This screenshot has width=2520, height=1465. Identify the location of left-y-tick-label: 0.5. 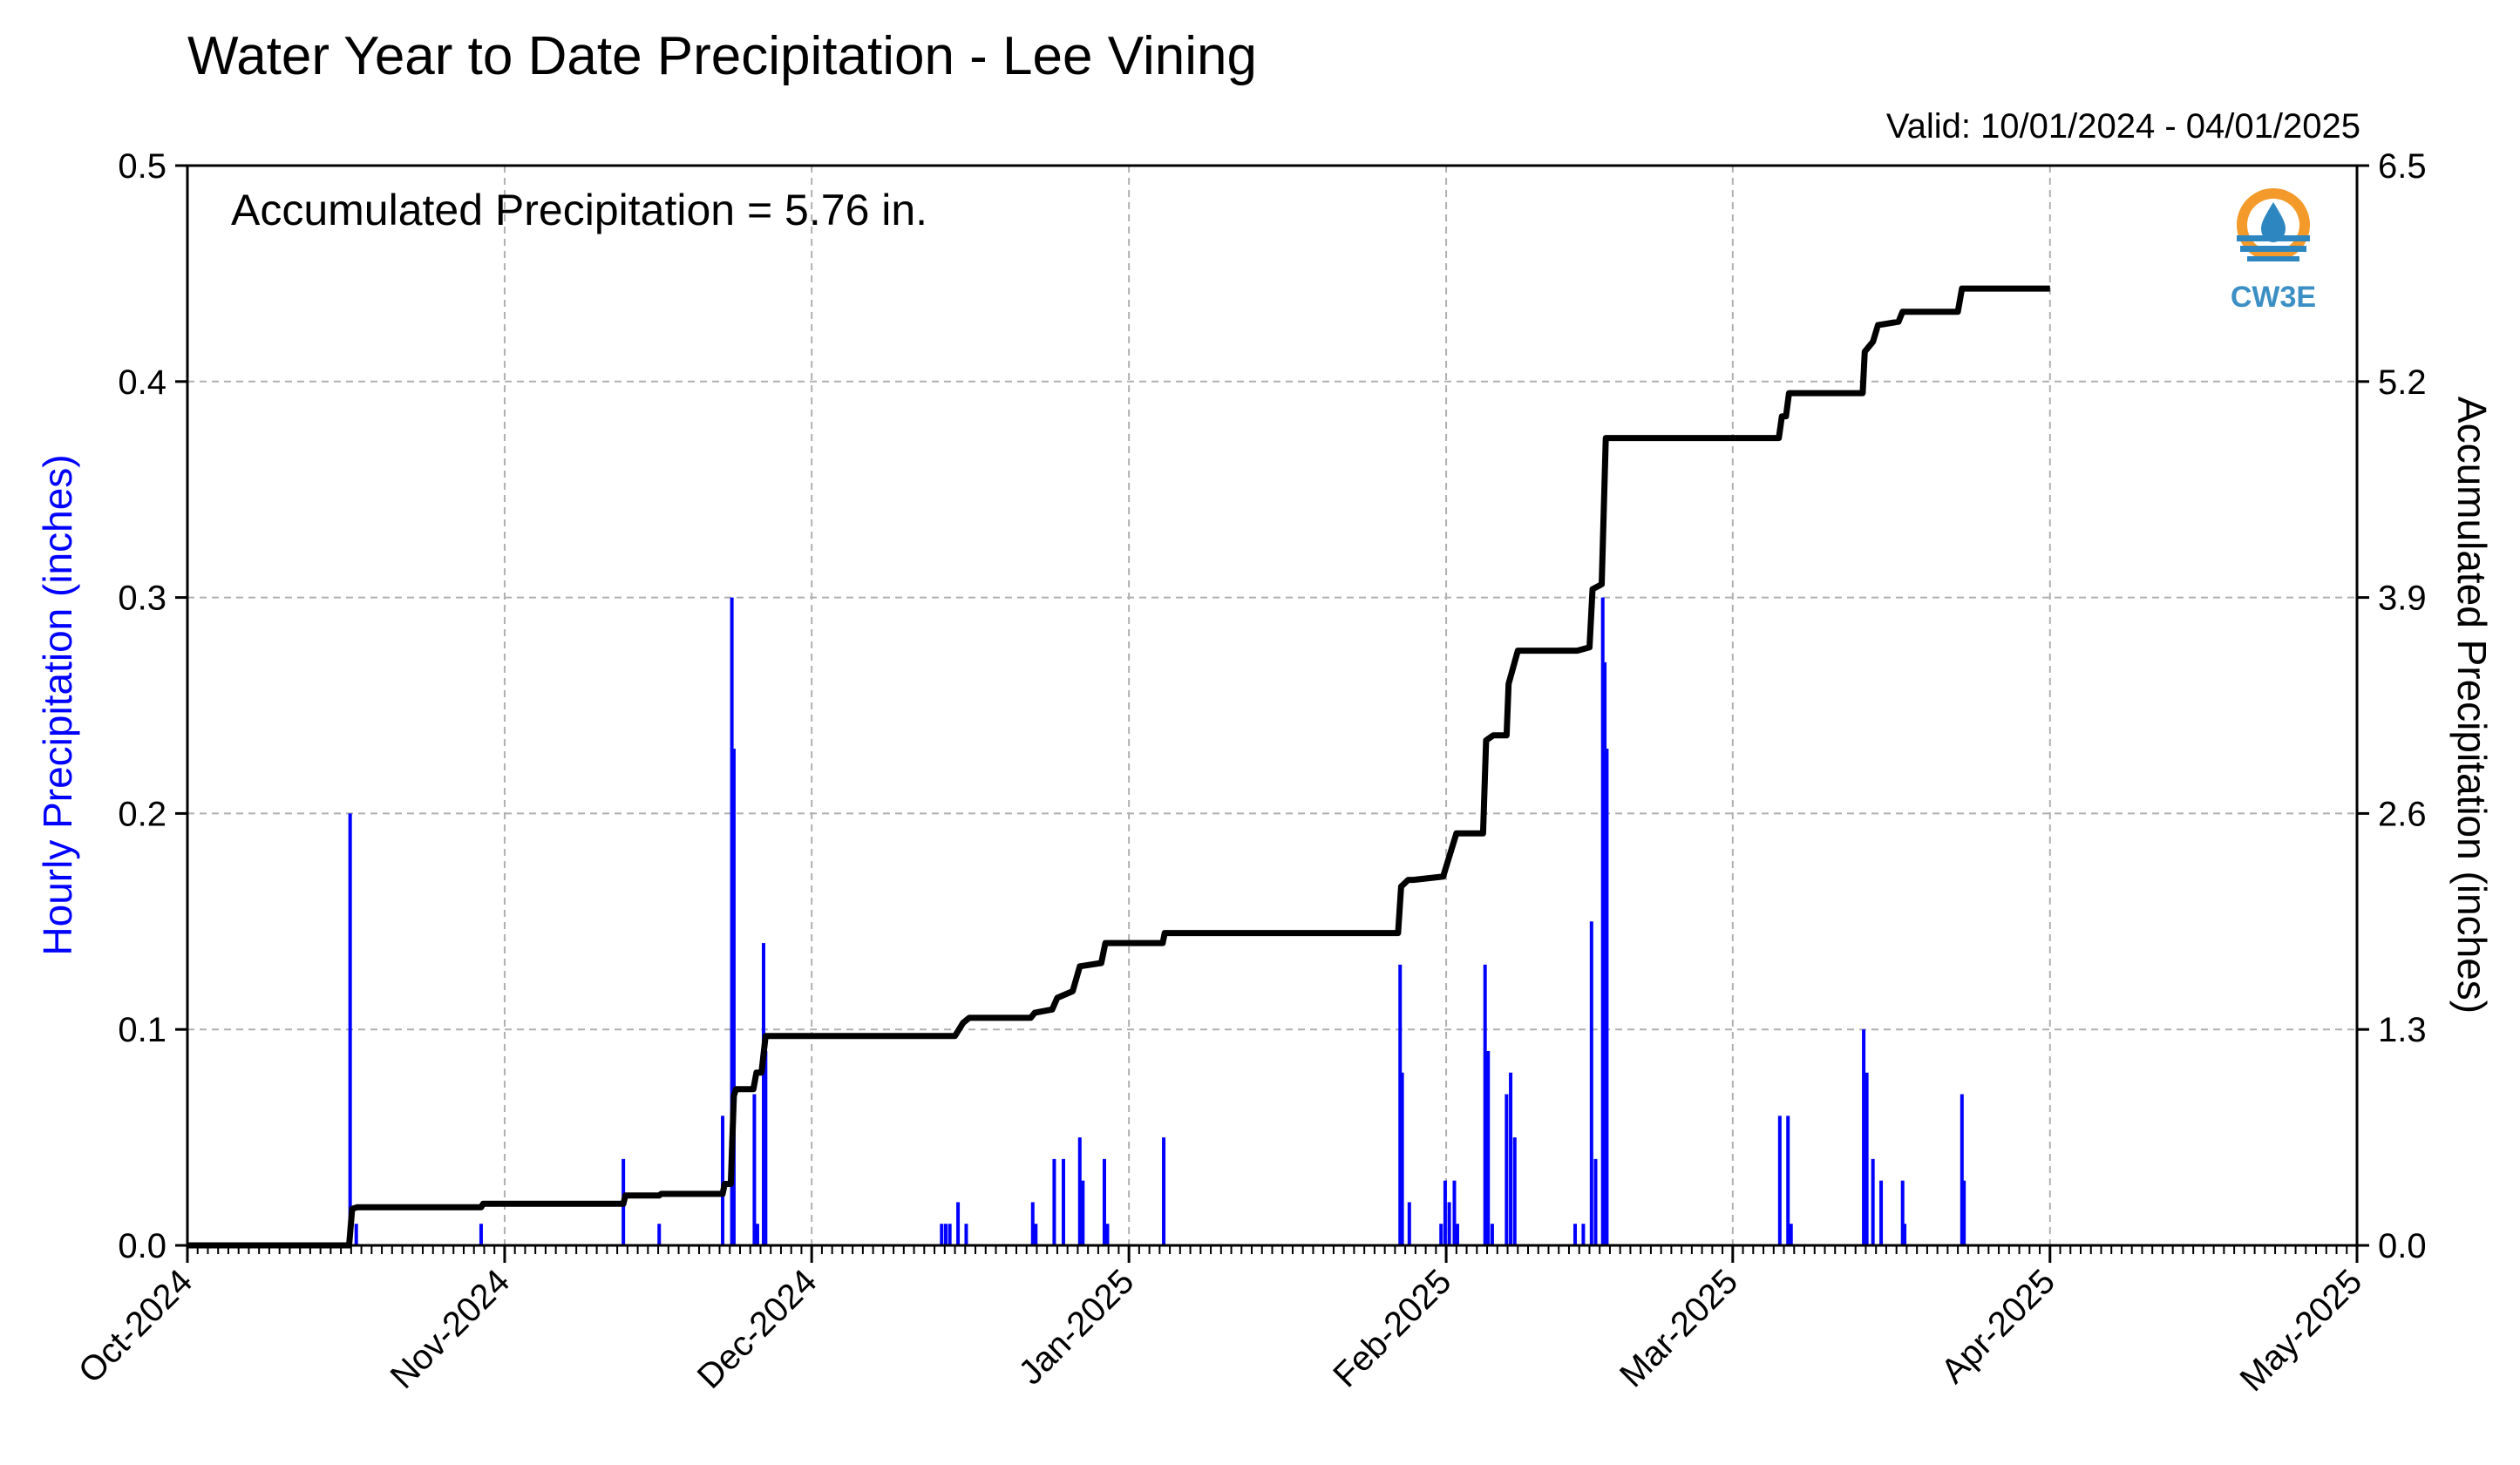
(142, 166).